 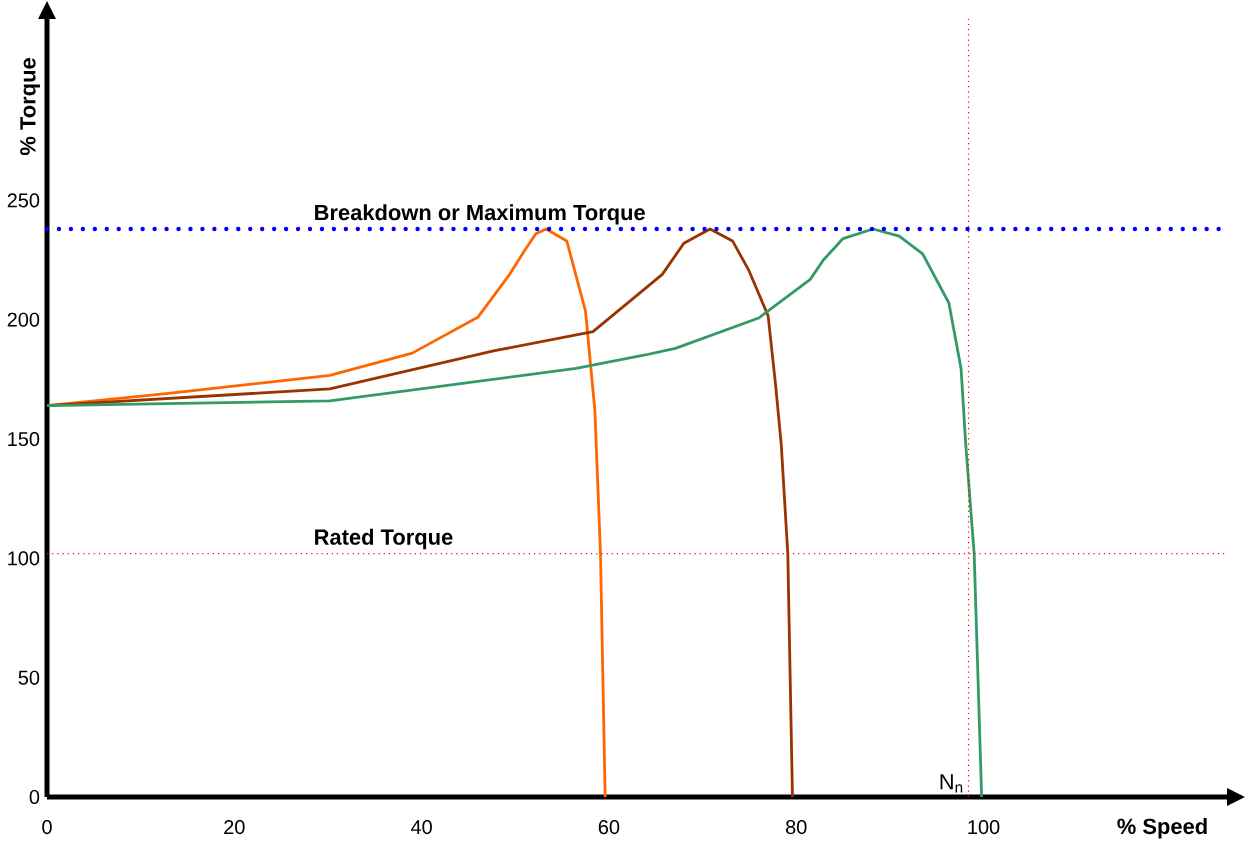 I want to click on ref-line-label: Breakdown or Maximum Torque, so click(x=480, y=214).